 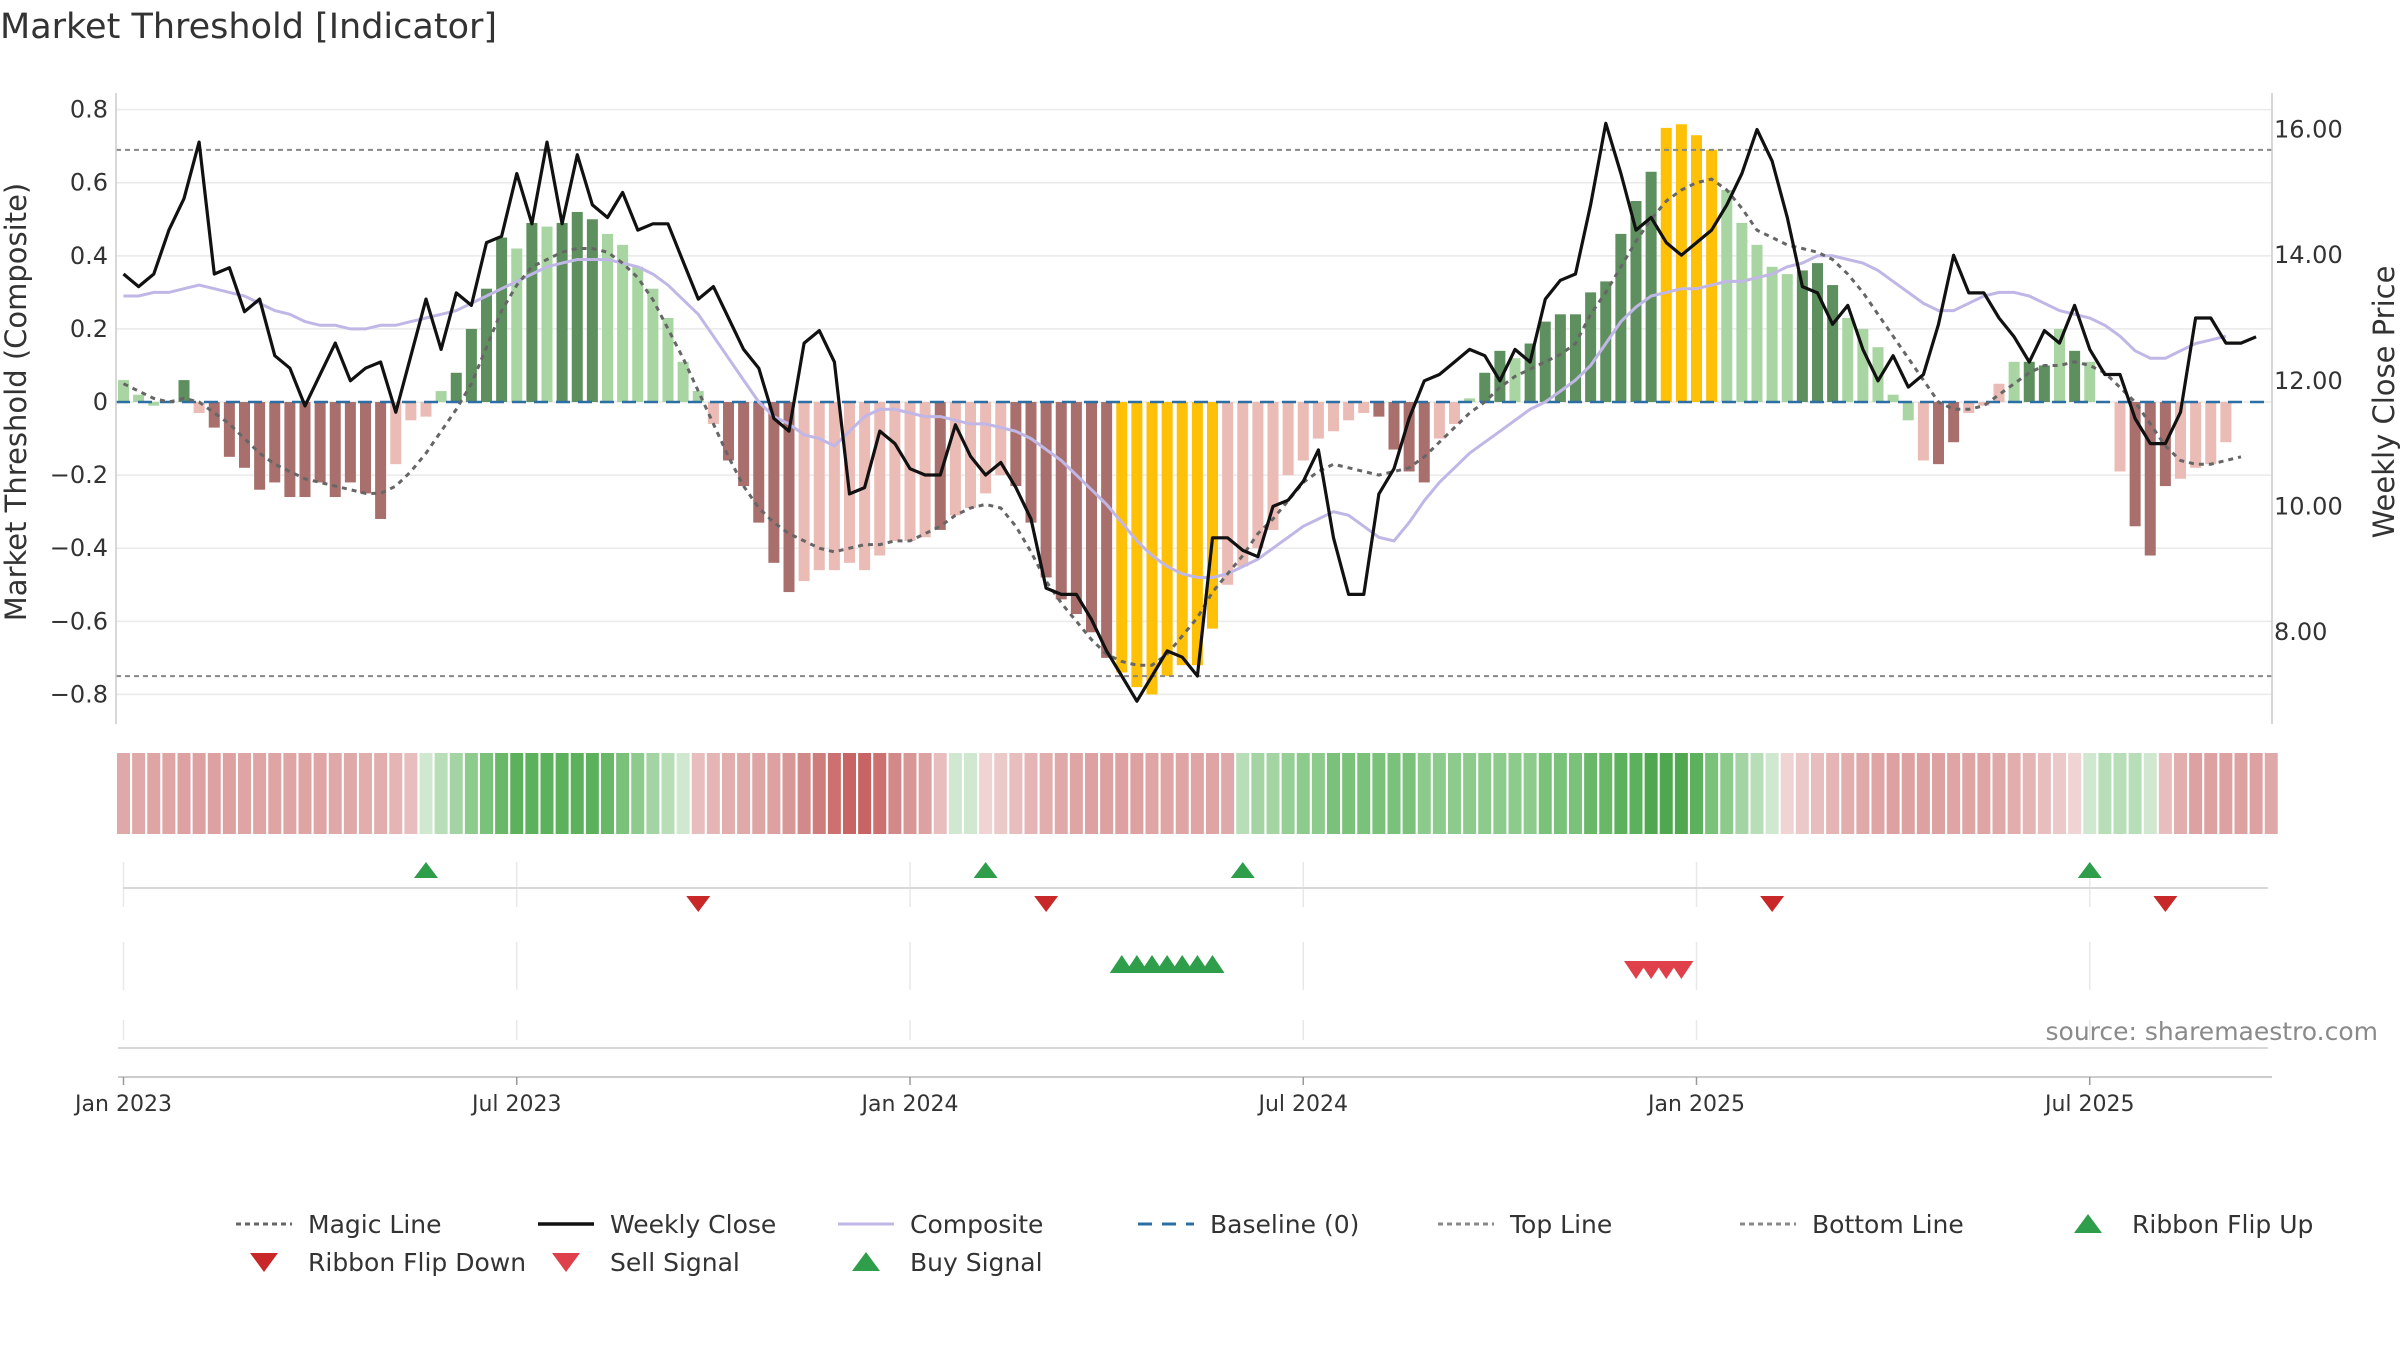 What do you see at coordinates (2308, 130) in the screenshot?
I see `y2-tick-label: 16.00` at bounding box center [2308, 130].